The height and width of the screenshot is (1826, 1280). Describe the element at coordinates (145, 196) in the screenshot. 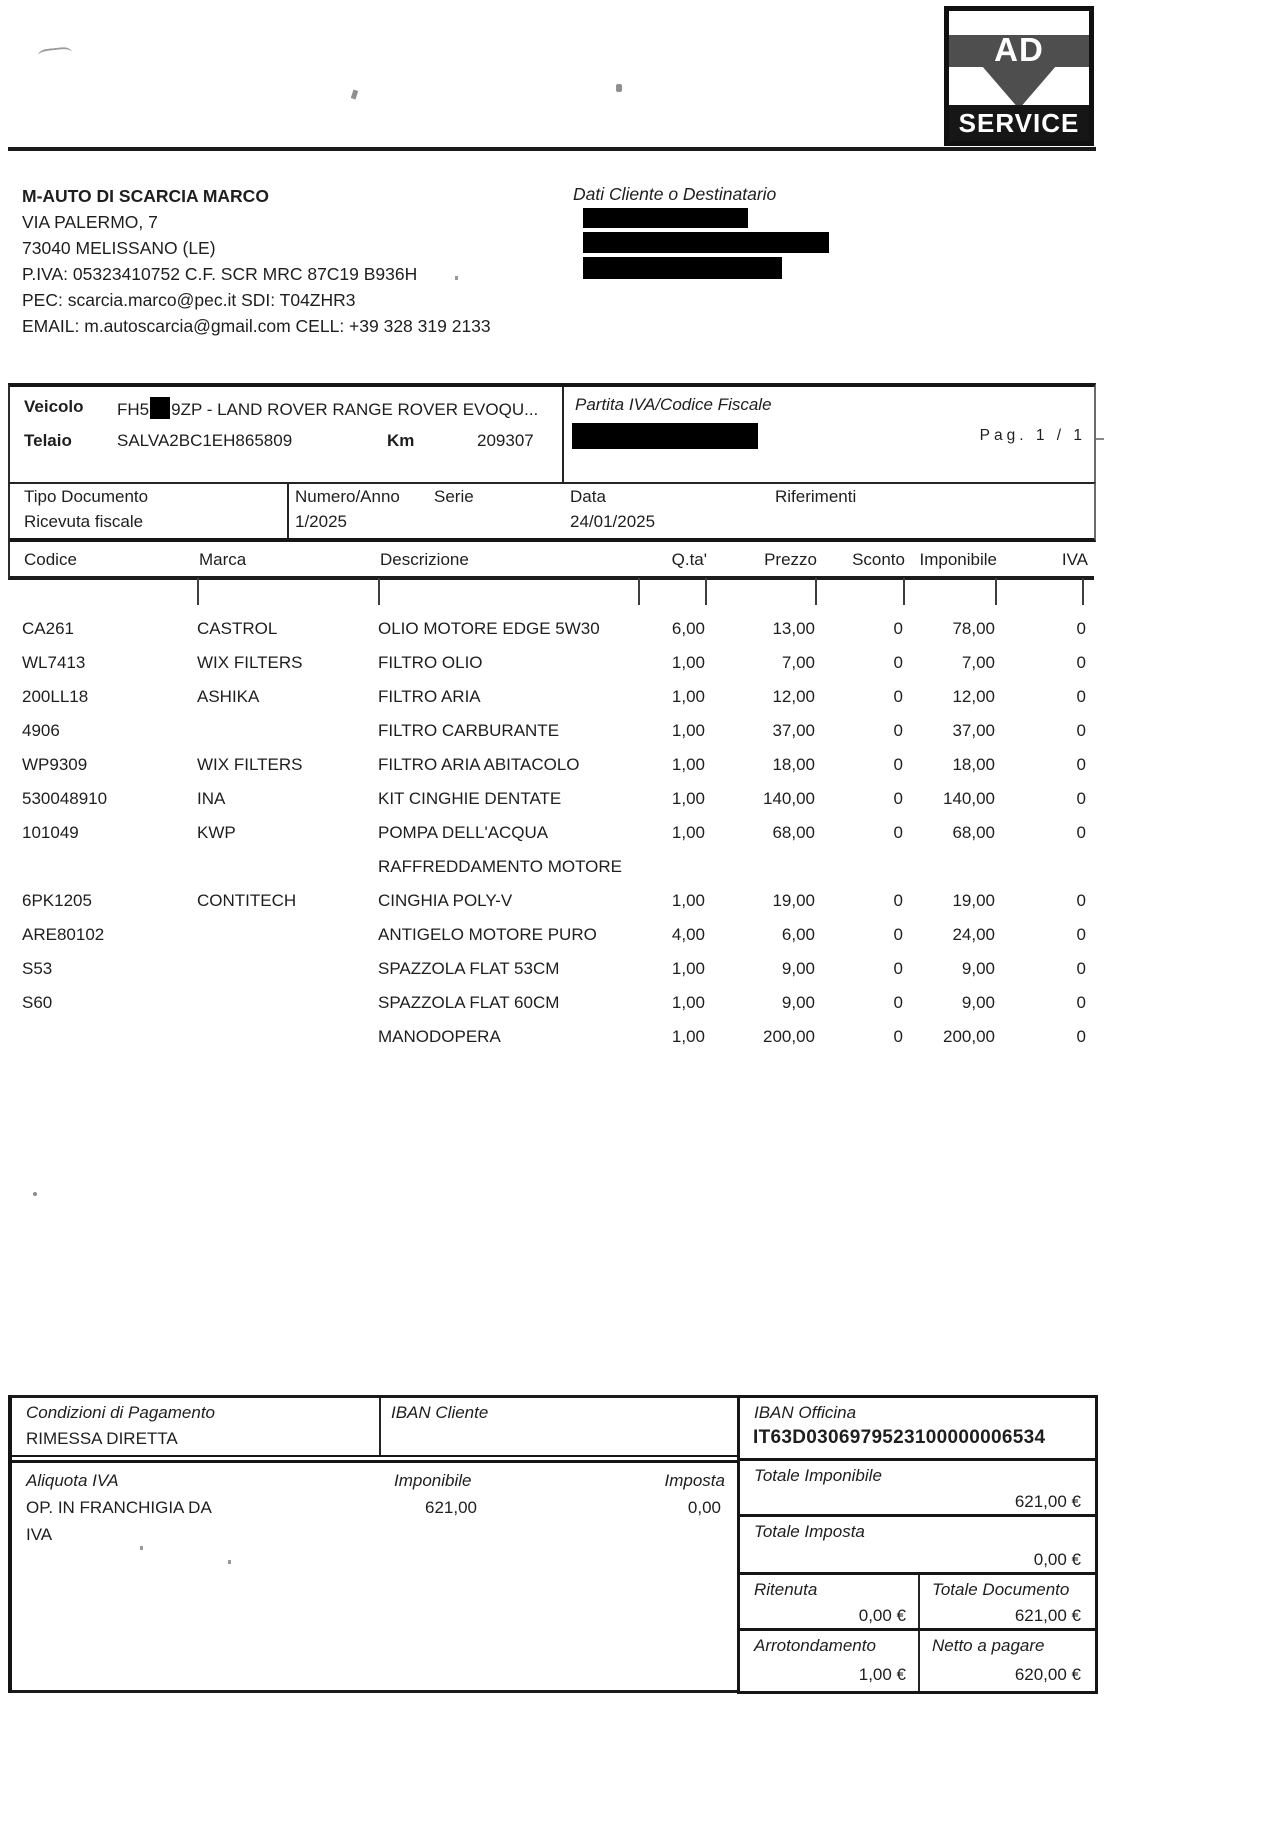

I see `seller-name: M-AUTO DI SCARCIA MARCO` at that location.